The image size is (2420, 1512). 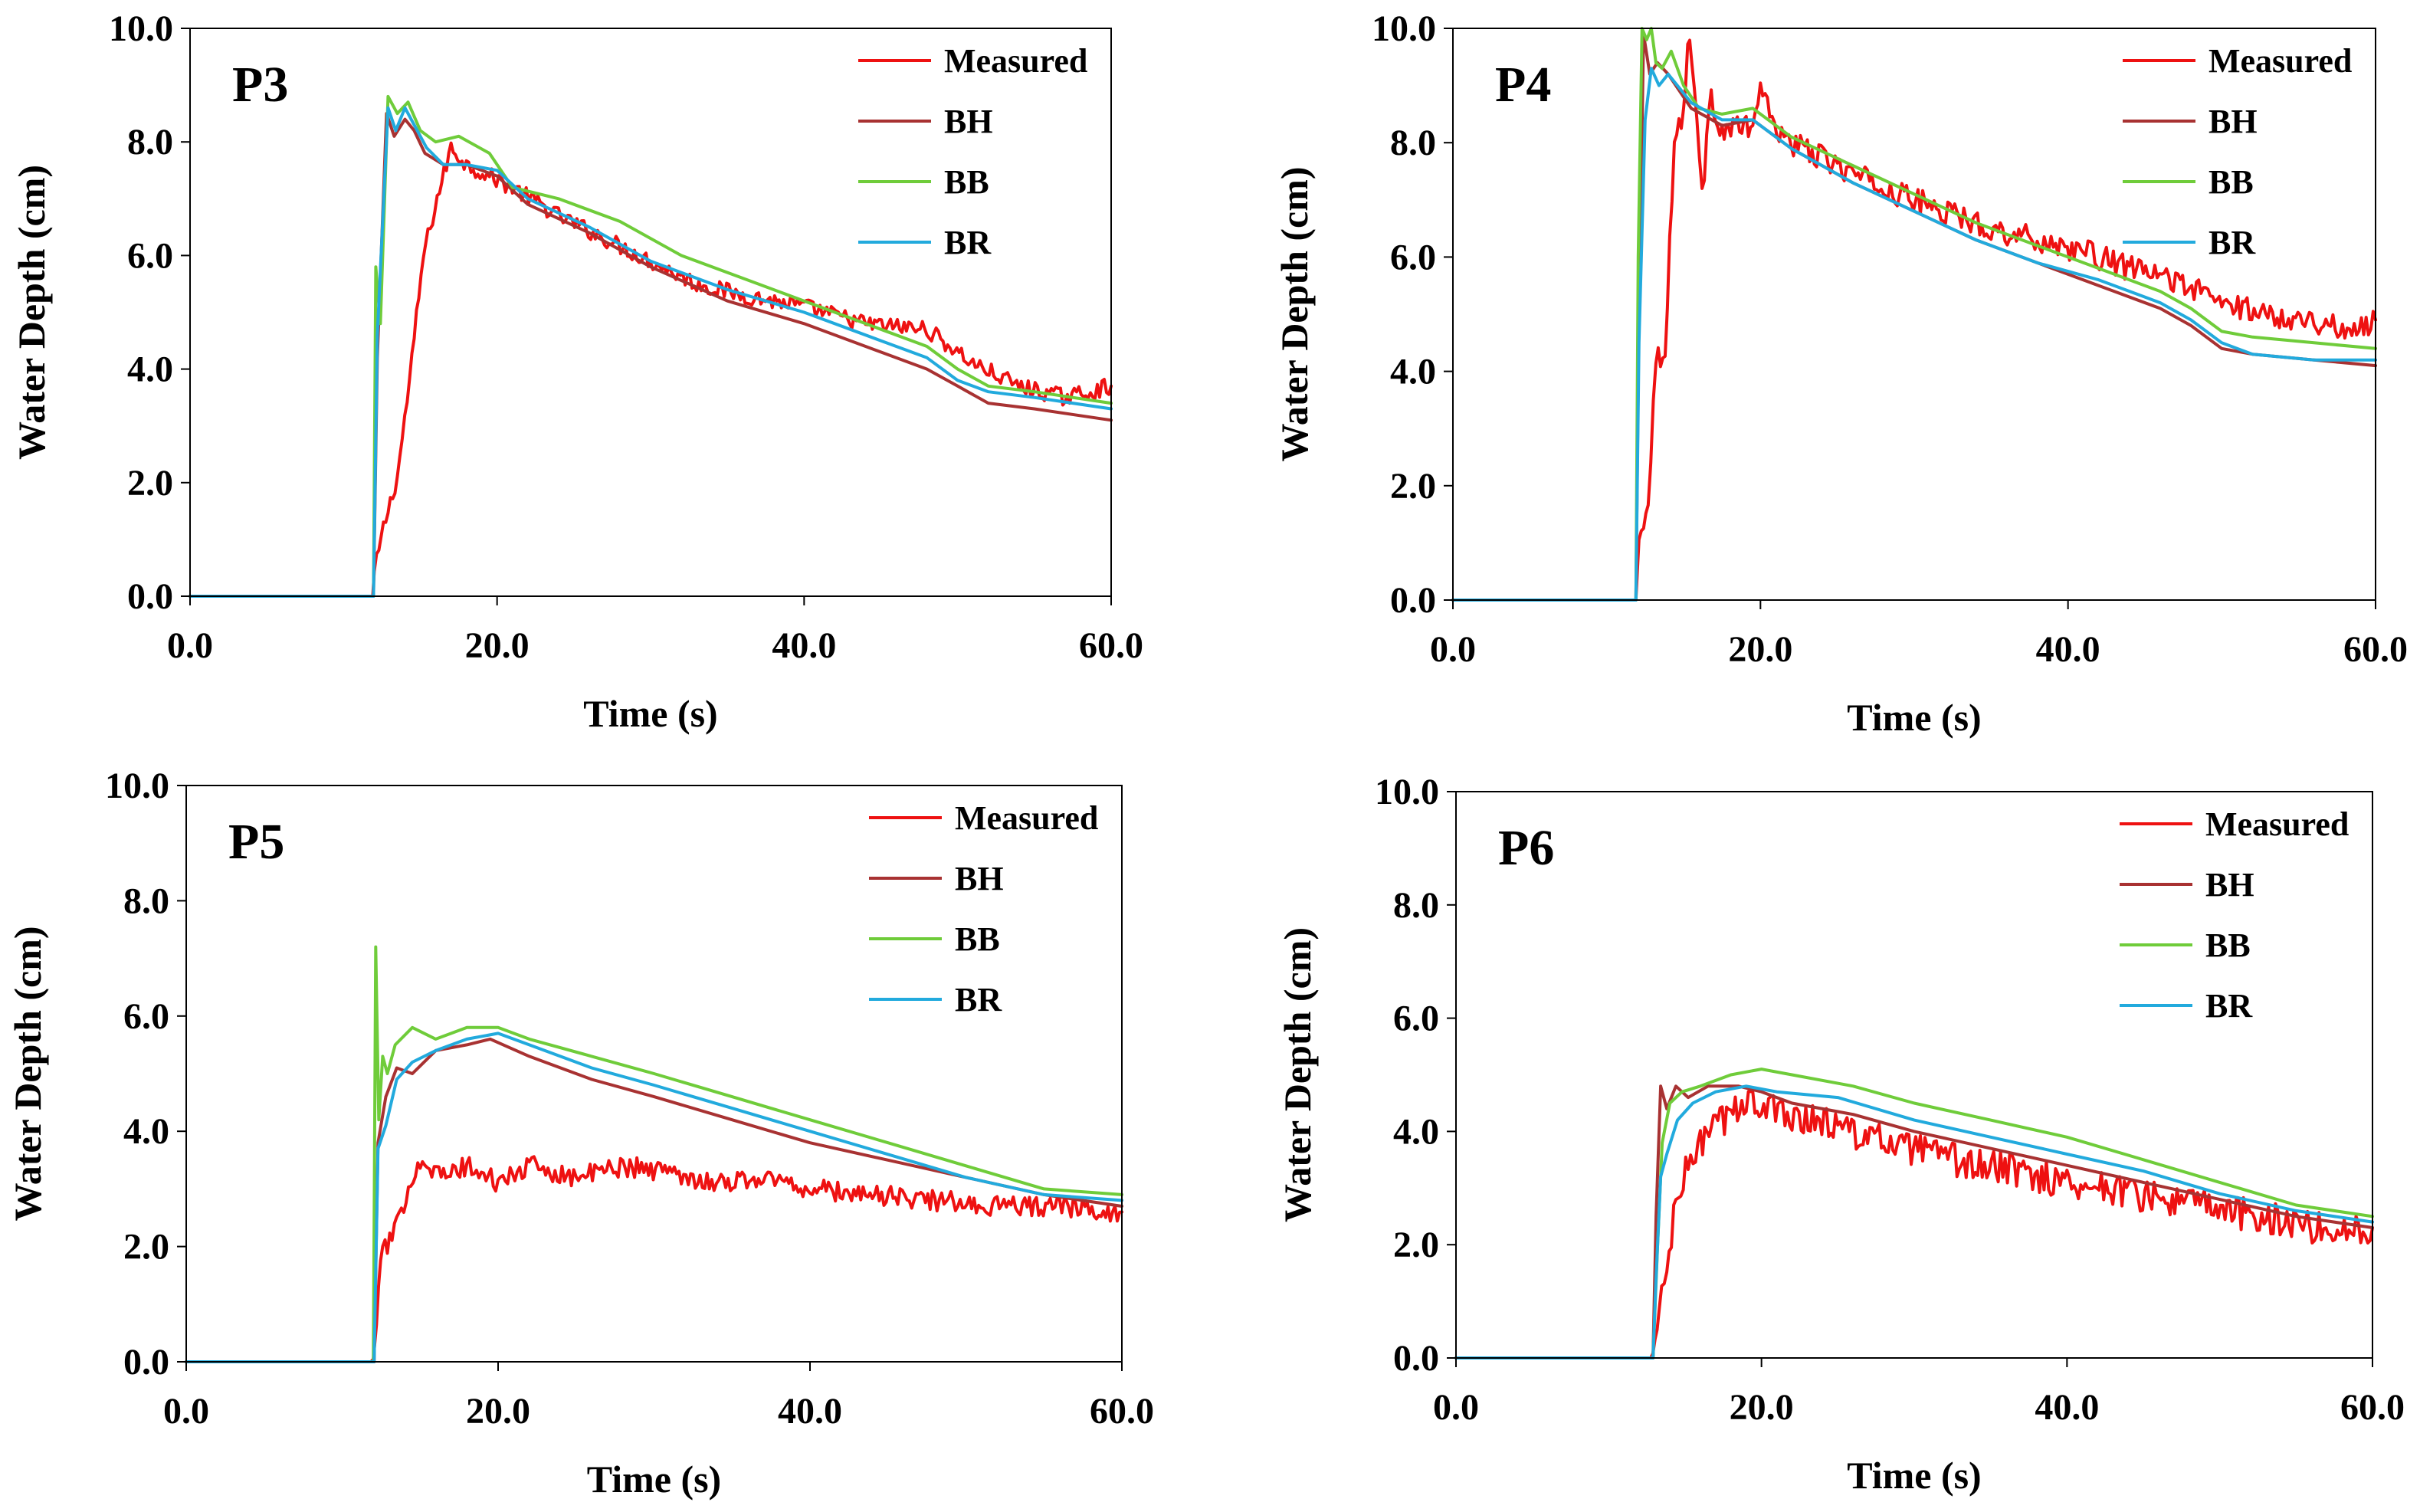 What do you see at coordinates (256, 842) in the screenshot?
I see `panel-title: P5` at bounding box center [256, 842].